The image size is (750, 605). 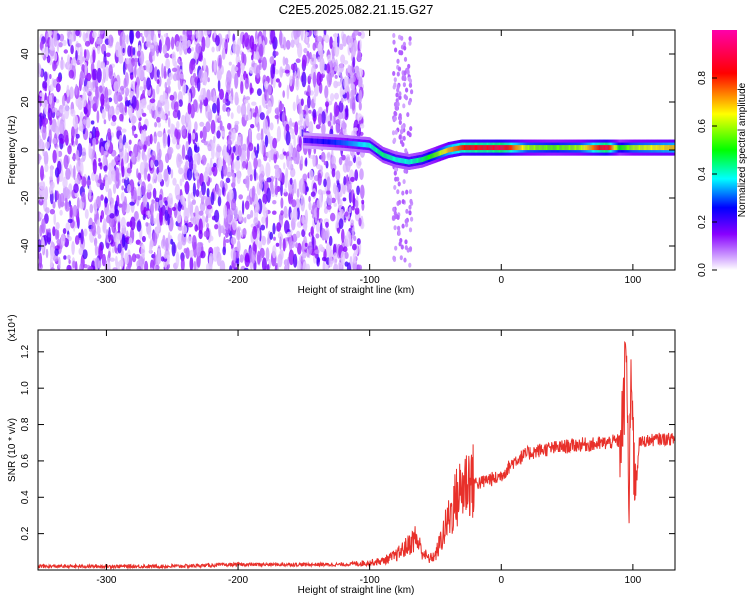 What do you see at coordinates (25, 533) in the screenshot?
I see `snr-ytick-label: 0.2` at bounding box center [25, 533].